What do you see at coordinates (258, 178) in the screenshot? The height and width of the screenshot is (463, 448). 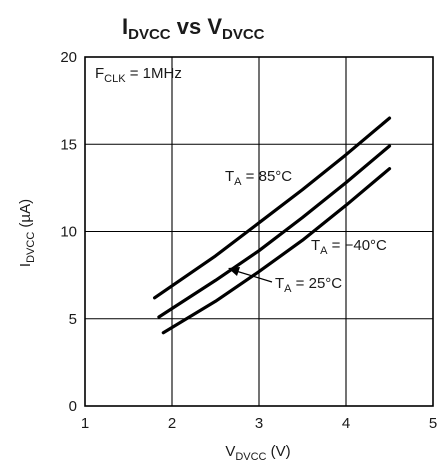 I see `series-label-85c: TA = 85°C` at bounding box center [258, 178].